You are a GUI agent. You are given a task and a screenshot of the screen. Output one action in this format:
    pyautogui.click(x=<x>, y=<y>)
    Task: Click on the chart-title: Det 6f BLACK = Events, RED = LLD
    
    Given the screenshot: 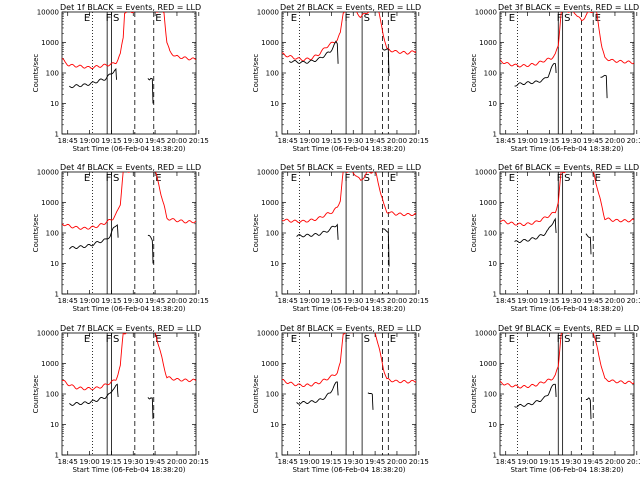 What is the action you would take?
    pyautogui.click(x=568, y=167)
    